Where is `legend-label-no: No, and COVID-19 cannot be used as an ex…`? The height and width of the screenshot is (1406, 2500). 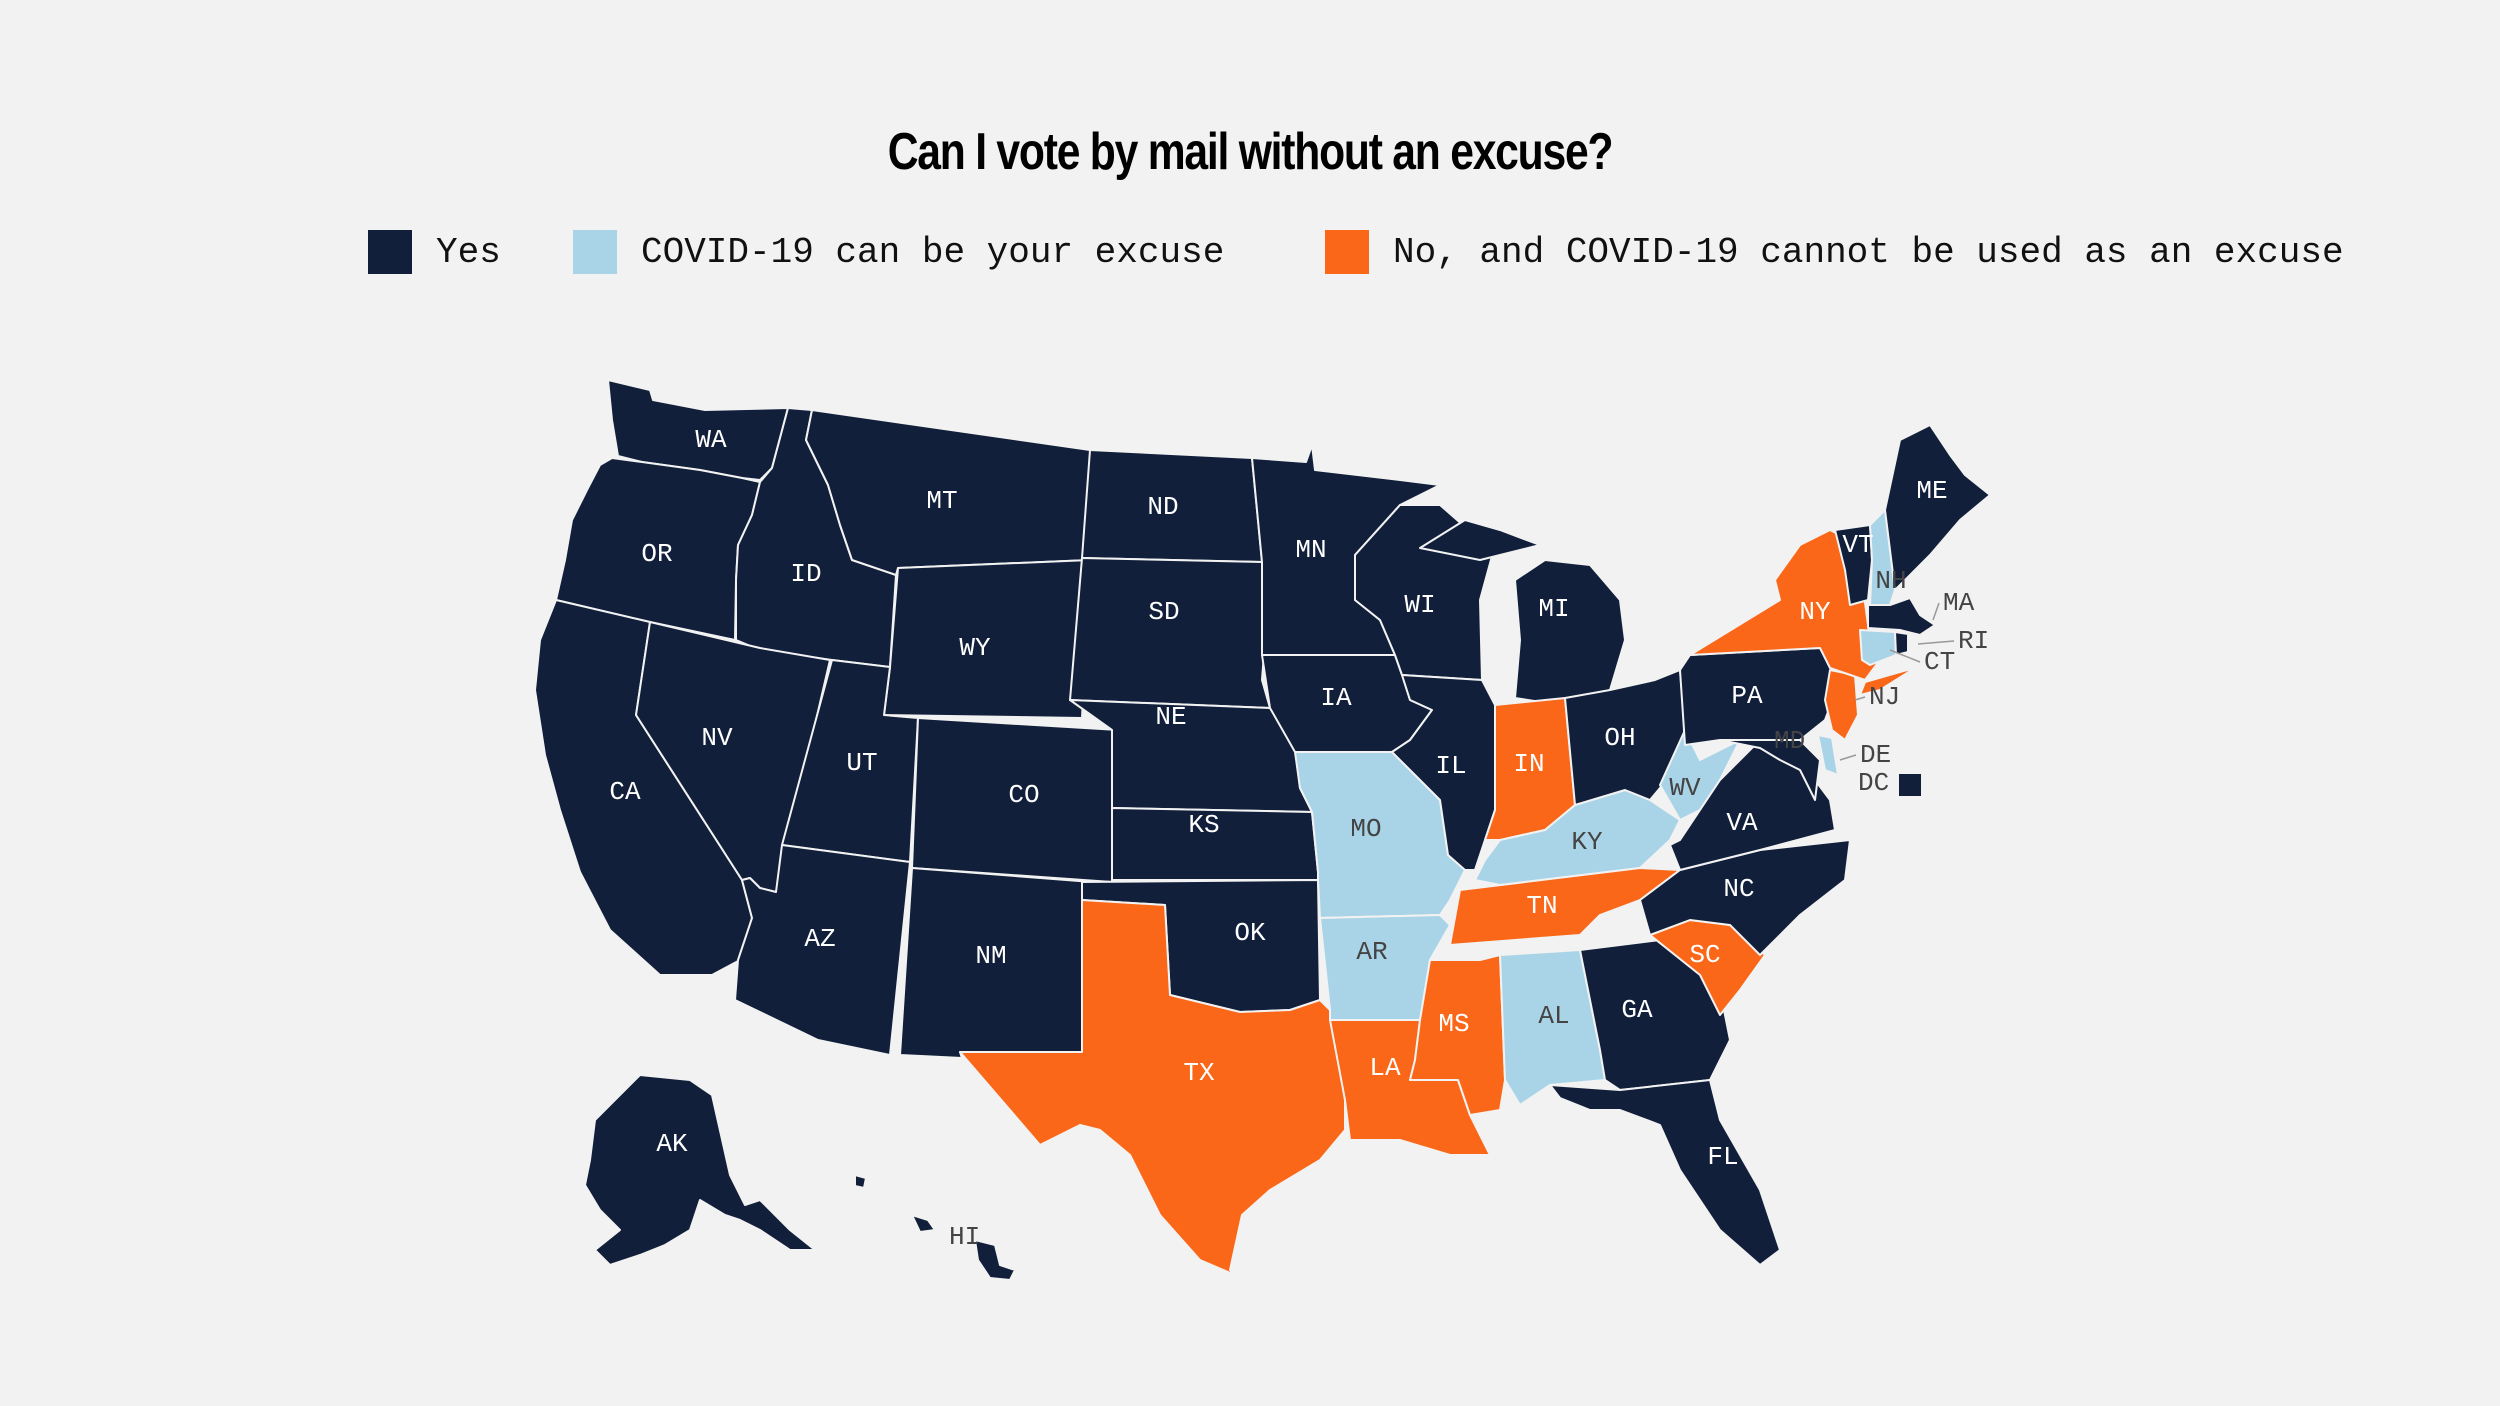 legend-label-no: No, and COVID-19 cannot be used as an ex… is located at coordinates (1868, 252).